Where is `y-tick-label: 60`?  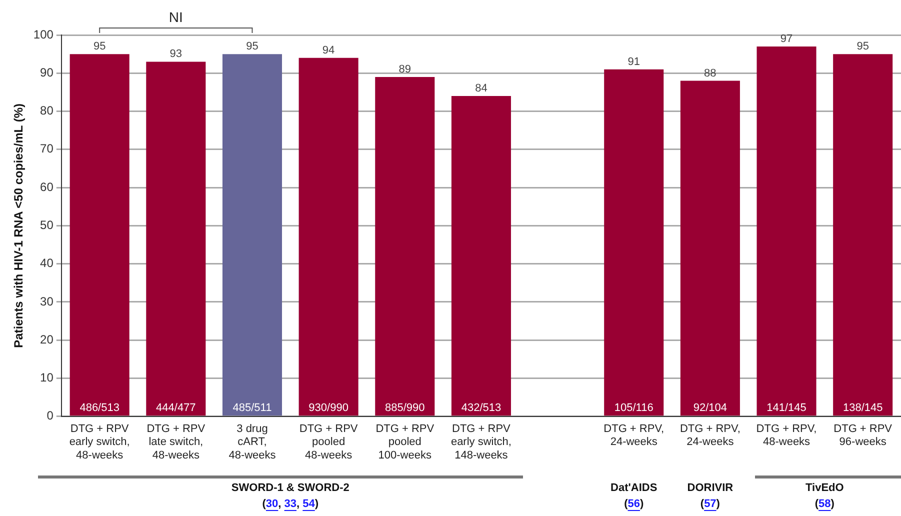 y-tick-label: 60 is located at coordinates (47, 187).